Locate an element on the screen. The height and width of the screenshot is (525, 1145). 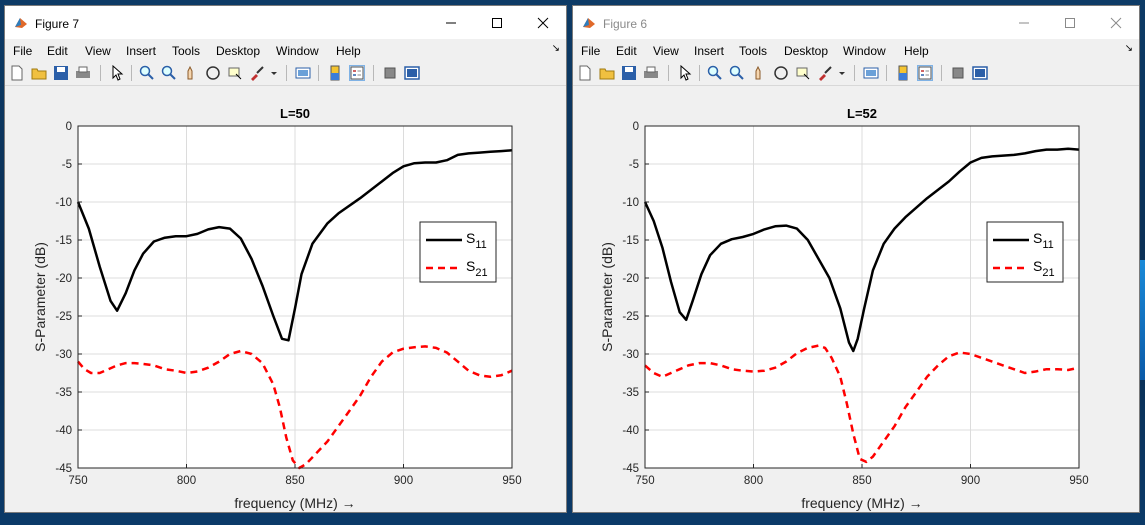
y-tick-label: -45 is located at coordinates (630, 469).